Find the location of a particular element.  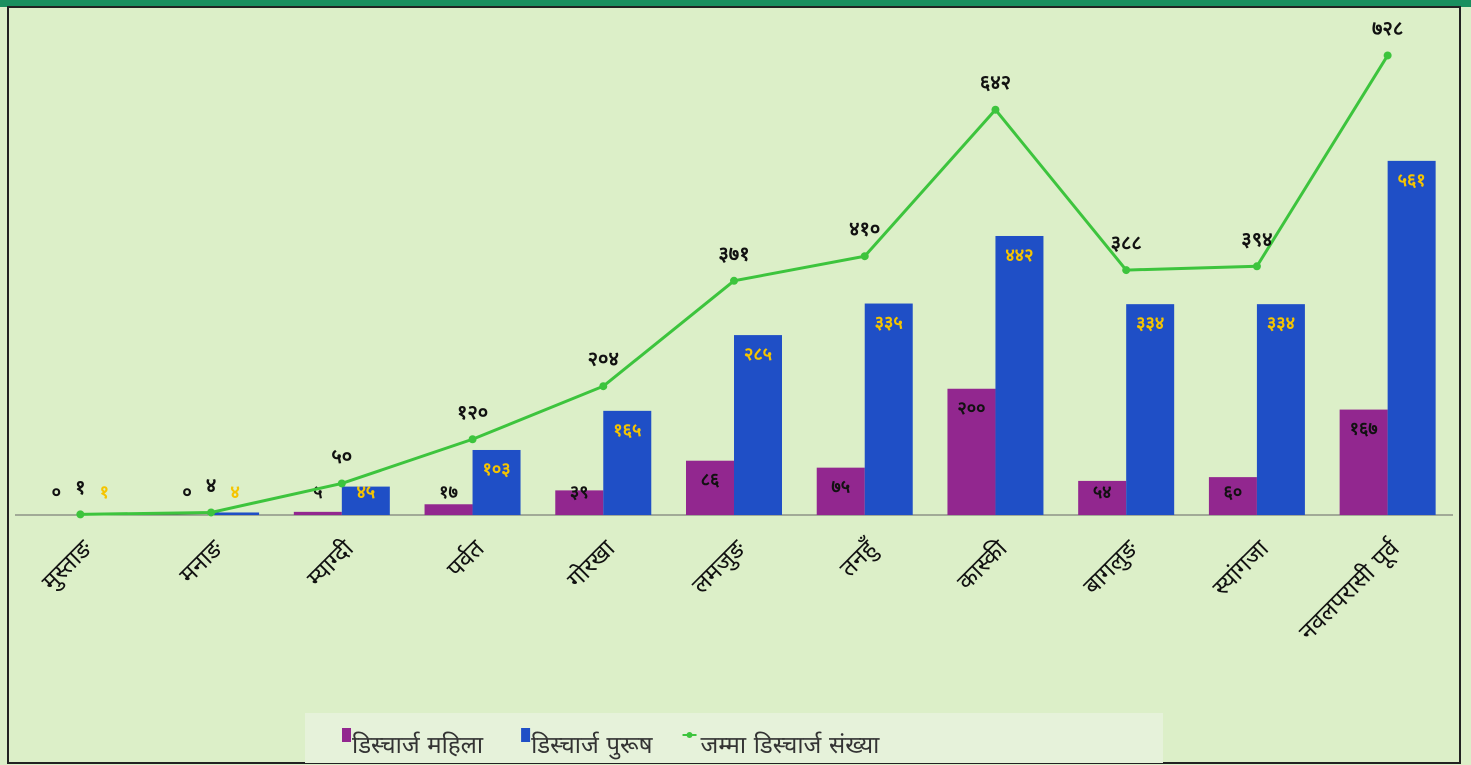

value-label: १७ is located at coordinates (448, 492).